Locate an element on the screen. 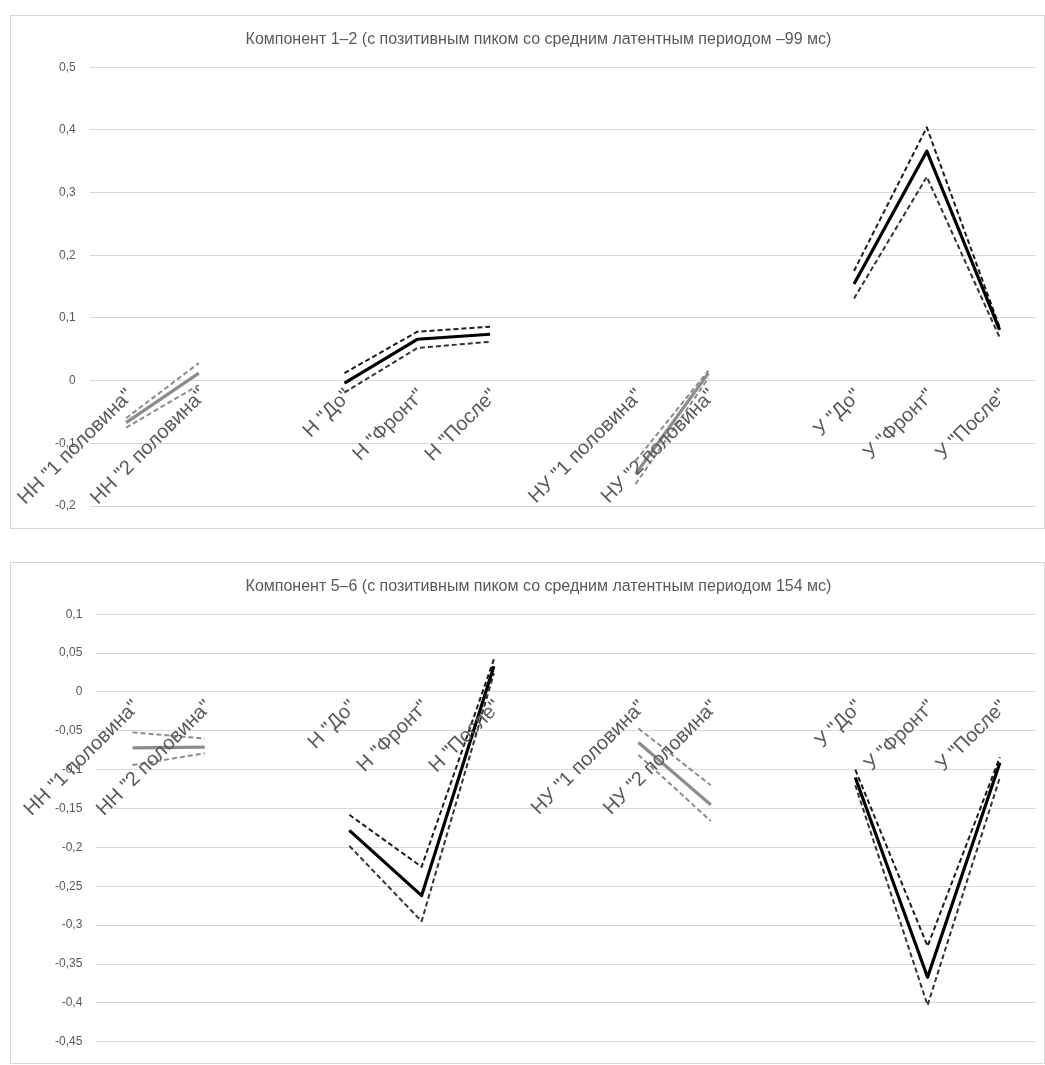 The image size is (1045, 1065). y-tick-label: 0,3 is located at coordinates (67, 191).